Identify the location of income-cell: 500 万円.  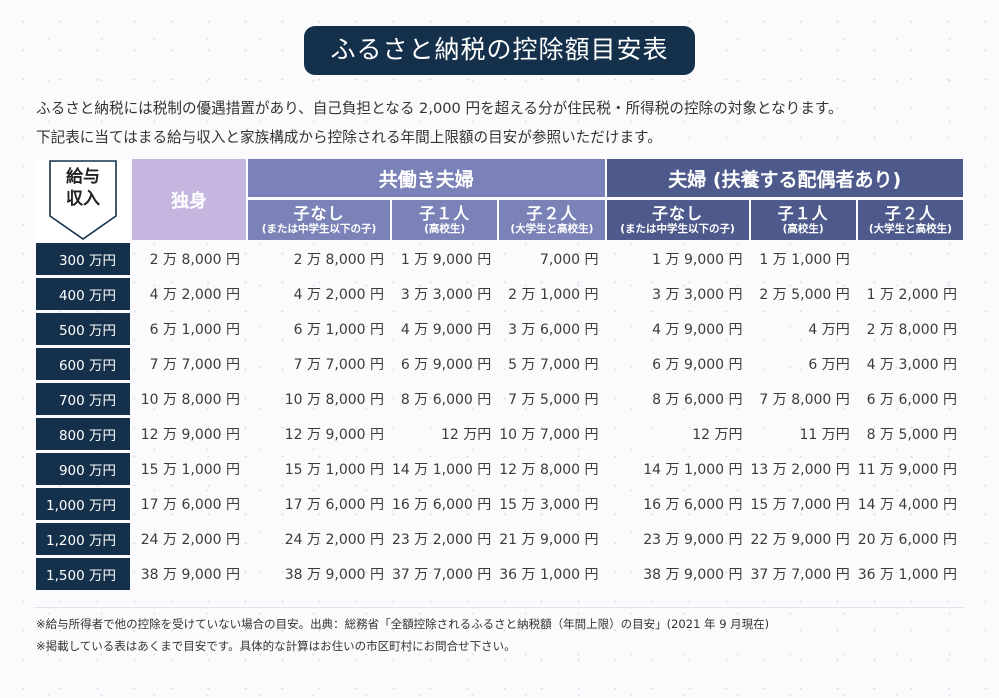
(83, 329).